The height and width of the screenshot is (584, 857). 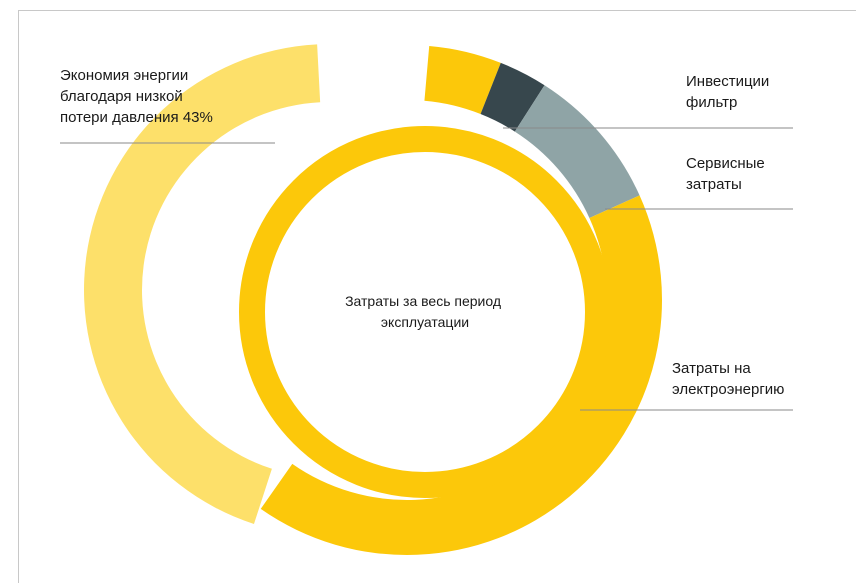 What do you see at coordinates (121, 96) in the screenshot?
I see `label-savings-line-2: благодаря низкой` at bounding box center [121, 96].